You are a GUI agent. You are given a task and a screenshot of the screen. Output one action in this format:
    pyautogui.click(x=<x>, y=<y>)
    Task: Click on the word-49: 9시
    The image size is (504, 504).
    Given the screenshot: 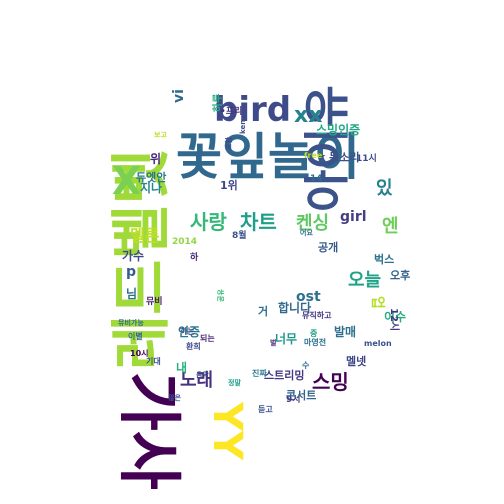 What is the action you would take?
    pyautogui.click(x=293, y=400)
    